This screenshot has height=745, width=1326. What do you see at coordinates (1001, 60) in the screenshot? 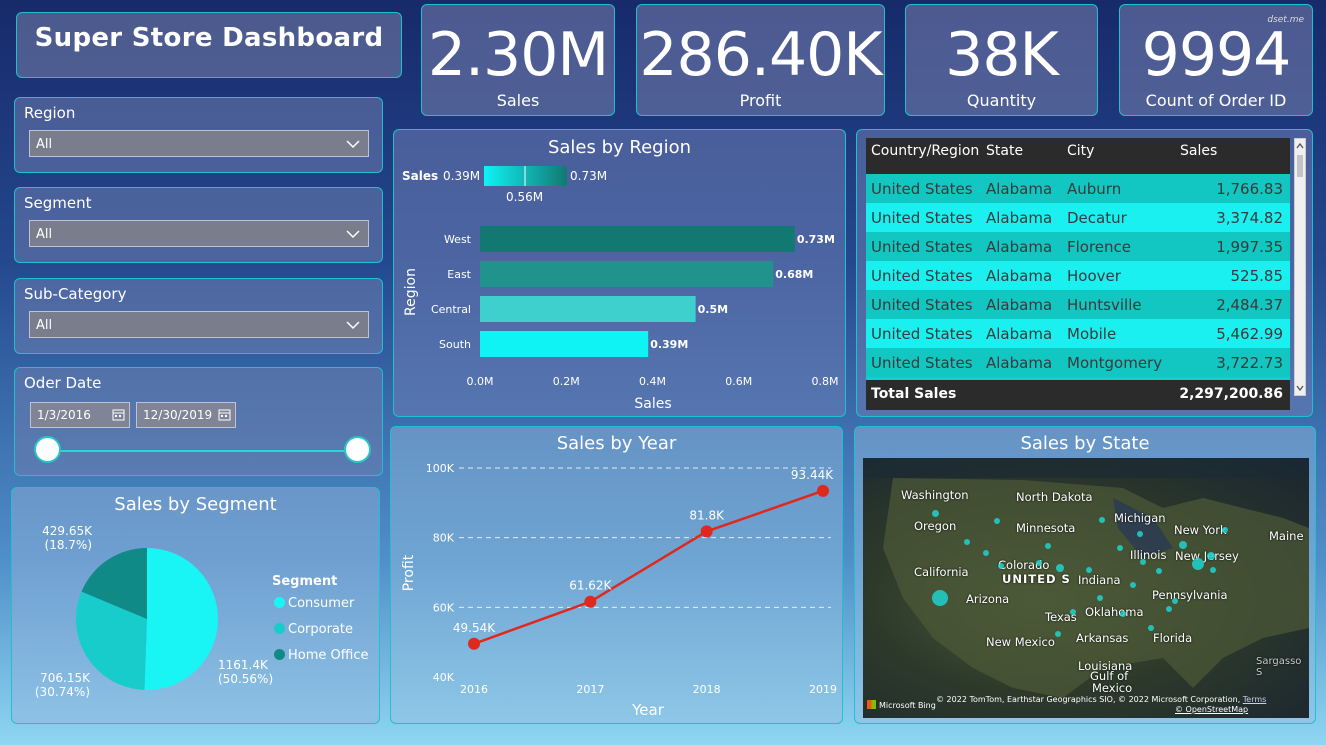
I see `kpi-quantity-card: 38K Quantity` at bounding box center [1001, 60].